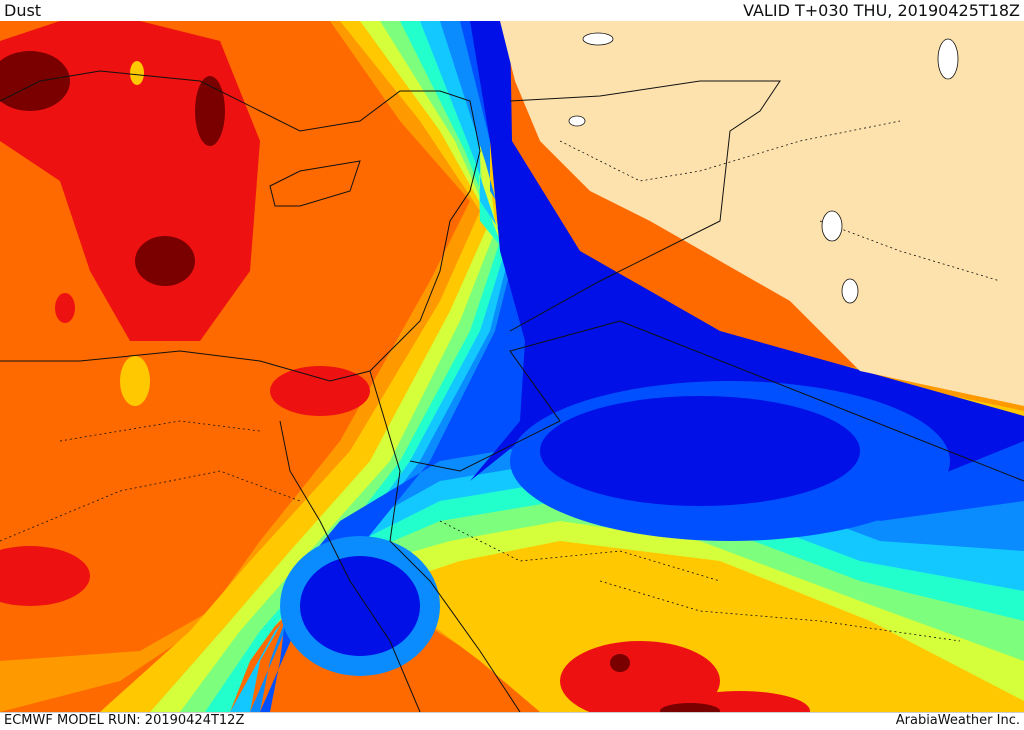  Describe the element at coordinates (360, 606) in the screenshot. I see `south-blue-blob` at that location.